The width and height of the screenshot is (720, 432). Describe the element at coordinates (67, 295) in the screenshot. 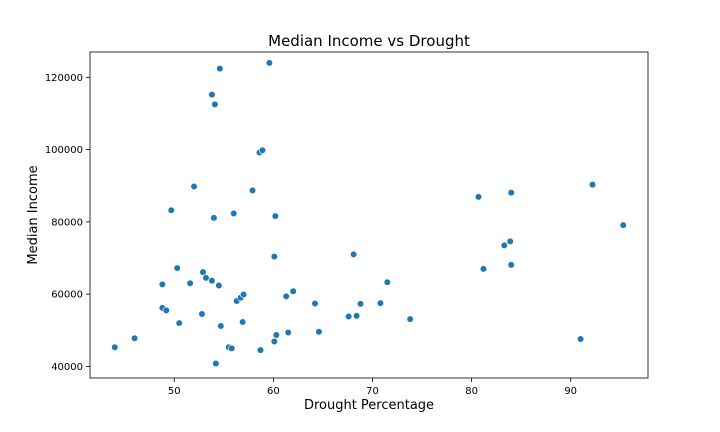

I see `y-tick-label: 60000` at that location.